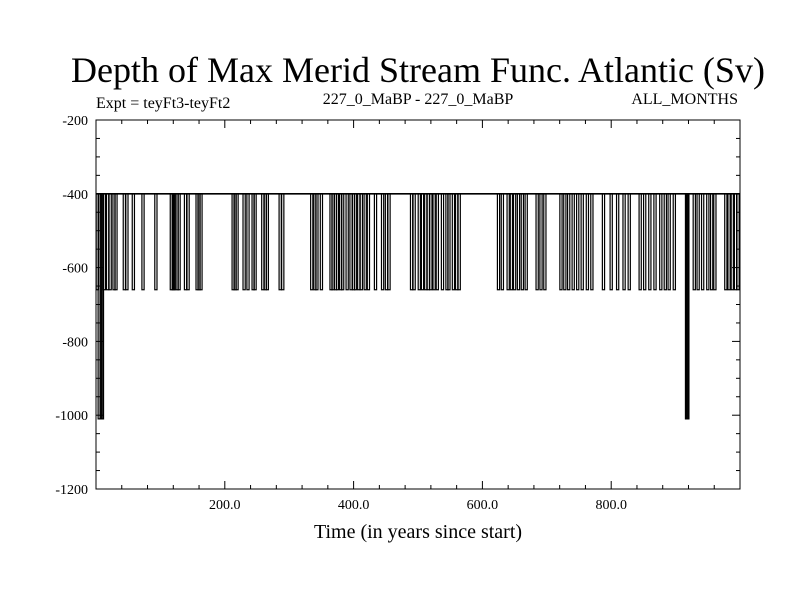 The width and height of the screenshot is (800, 600). What do you see at coordinates (75, 121) in the screenshot?
I see `y-tick-label: -200` at bounding box center [75, 121].